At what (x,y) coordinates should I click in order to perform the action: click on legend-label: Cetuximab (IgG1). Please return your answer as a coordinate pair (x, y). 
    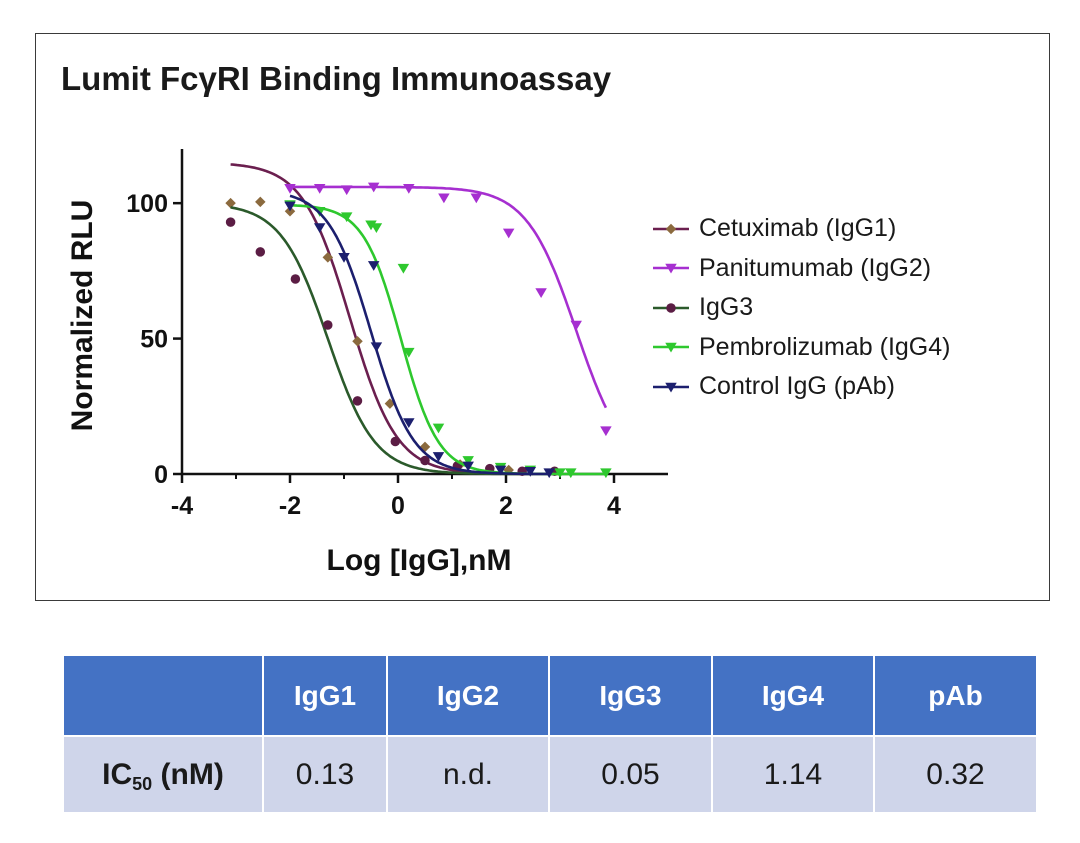
    Looking at the image, I should click on (798, 228).